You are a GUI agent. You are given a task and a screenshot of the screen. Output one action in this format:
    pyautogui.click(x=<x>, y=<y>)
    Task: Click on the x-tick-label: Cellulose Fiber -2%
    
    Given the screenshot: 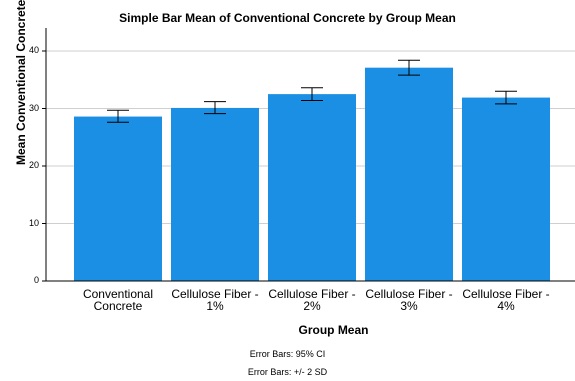 What is the action you would take?
    pyautogui.click(x=312, y=300)
    